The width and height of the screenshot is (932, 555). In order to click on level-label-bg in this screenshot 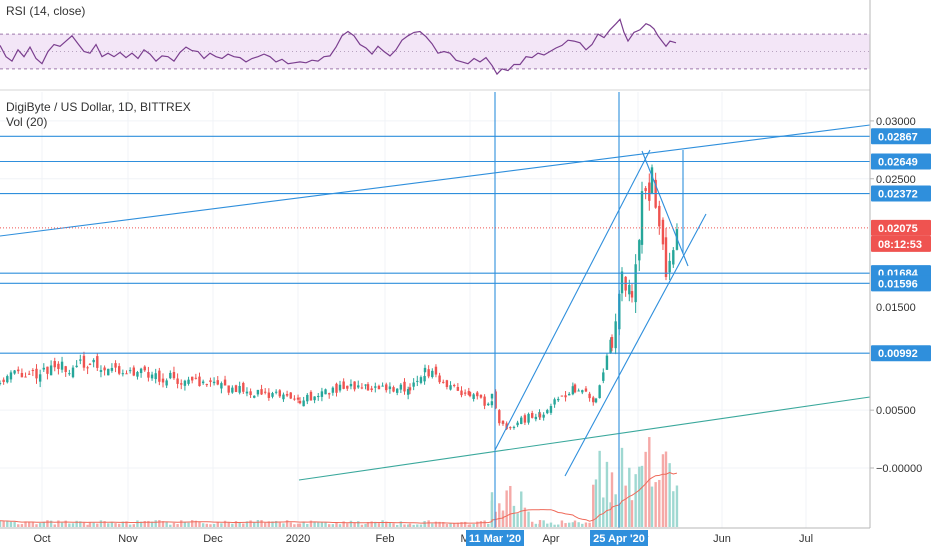, I will do `click(901, 136)`.